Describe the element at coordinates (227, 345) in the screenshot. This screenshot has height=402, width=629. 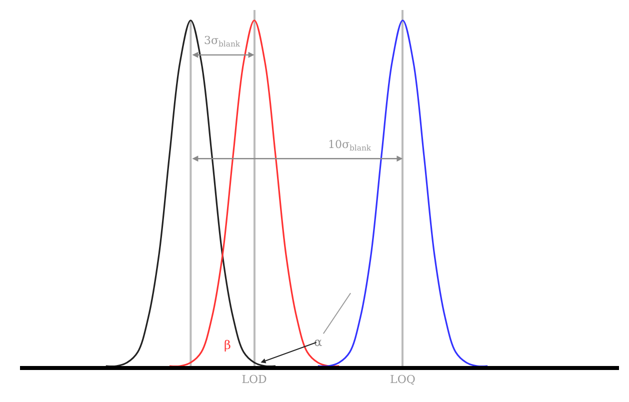
I see `annotation: β` at that location.